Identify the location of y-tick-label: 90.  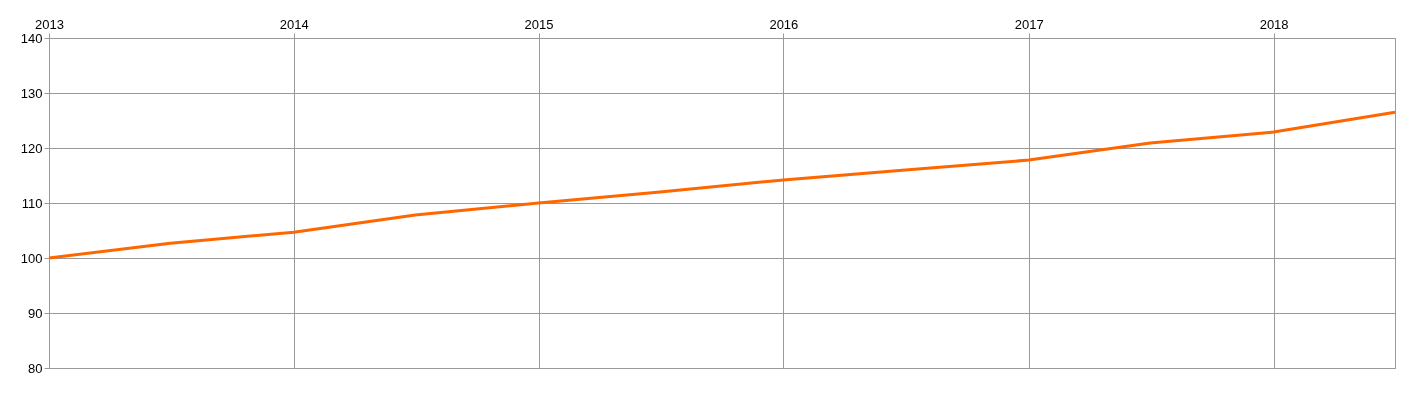
(35, 313).